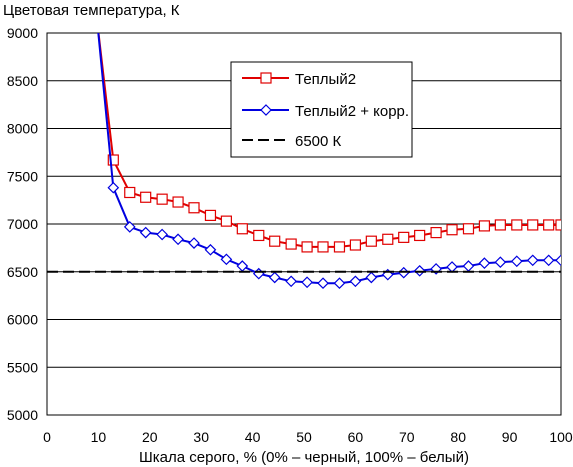 This screenshot has height=467, width=573. Describe the element at coordinates (318, 141) in the screenshot. I see `legend-label-series-2: 6500 К` at that location.